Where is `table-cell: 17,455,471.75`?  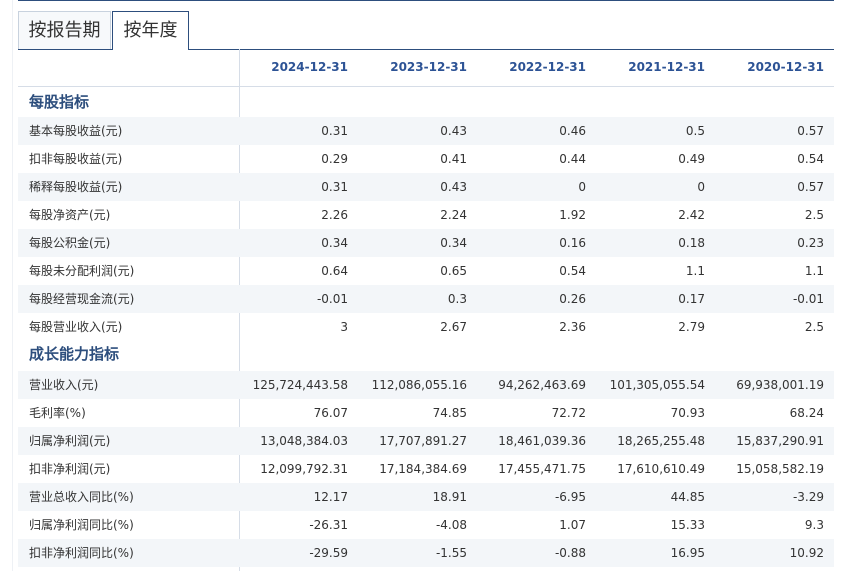
table-cell: 17,455,471.75 is located at coordinates (542, 469).